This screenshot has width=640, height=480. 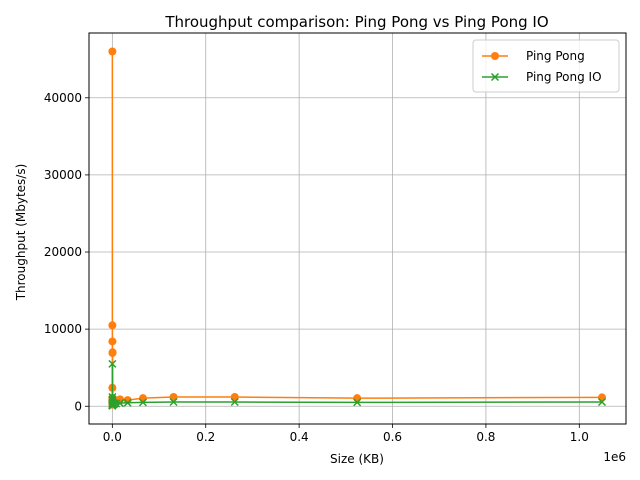 I want to click on x-tick-label: 0.2, so click(x=205, y=437).